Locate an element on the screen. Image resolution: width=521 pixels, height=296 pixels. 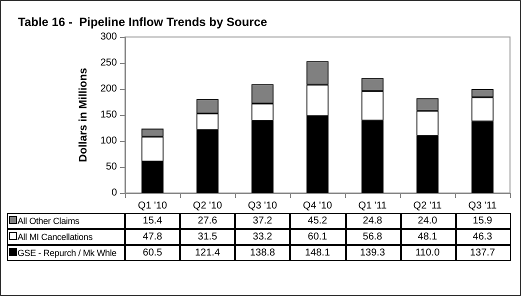
data-label: 37.2 is located at coordinates (262, 221).